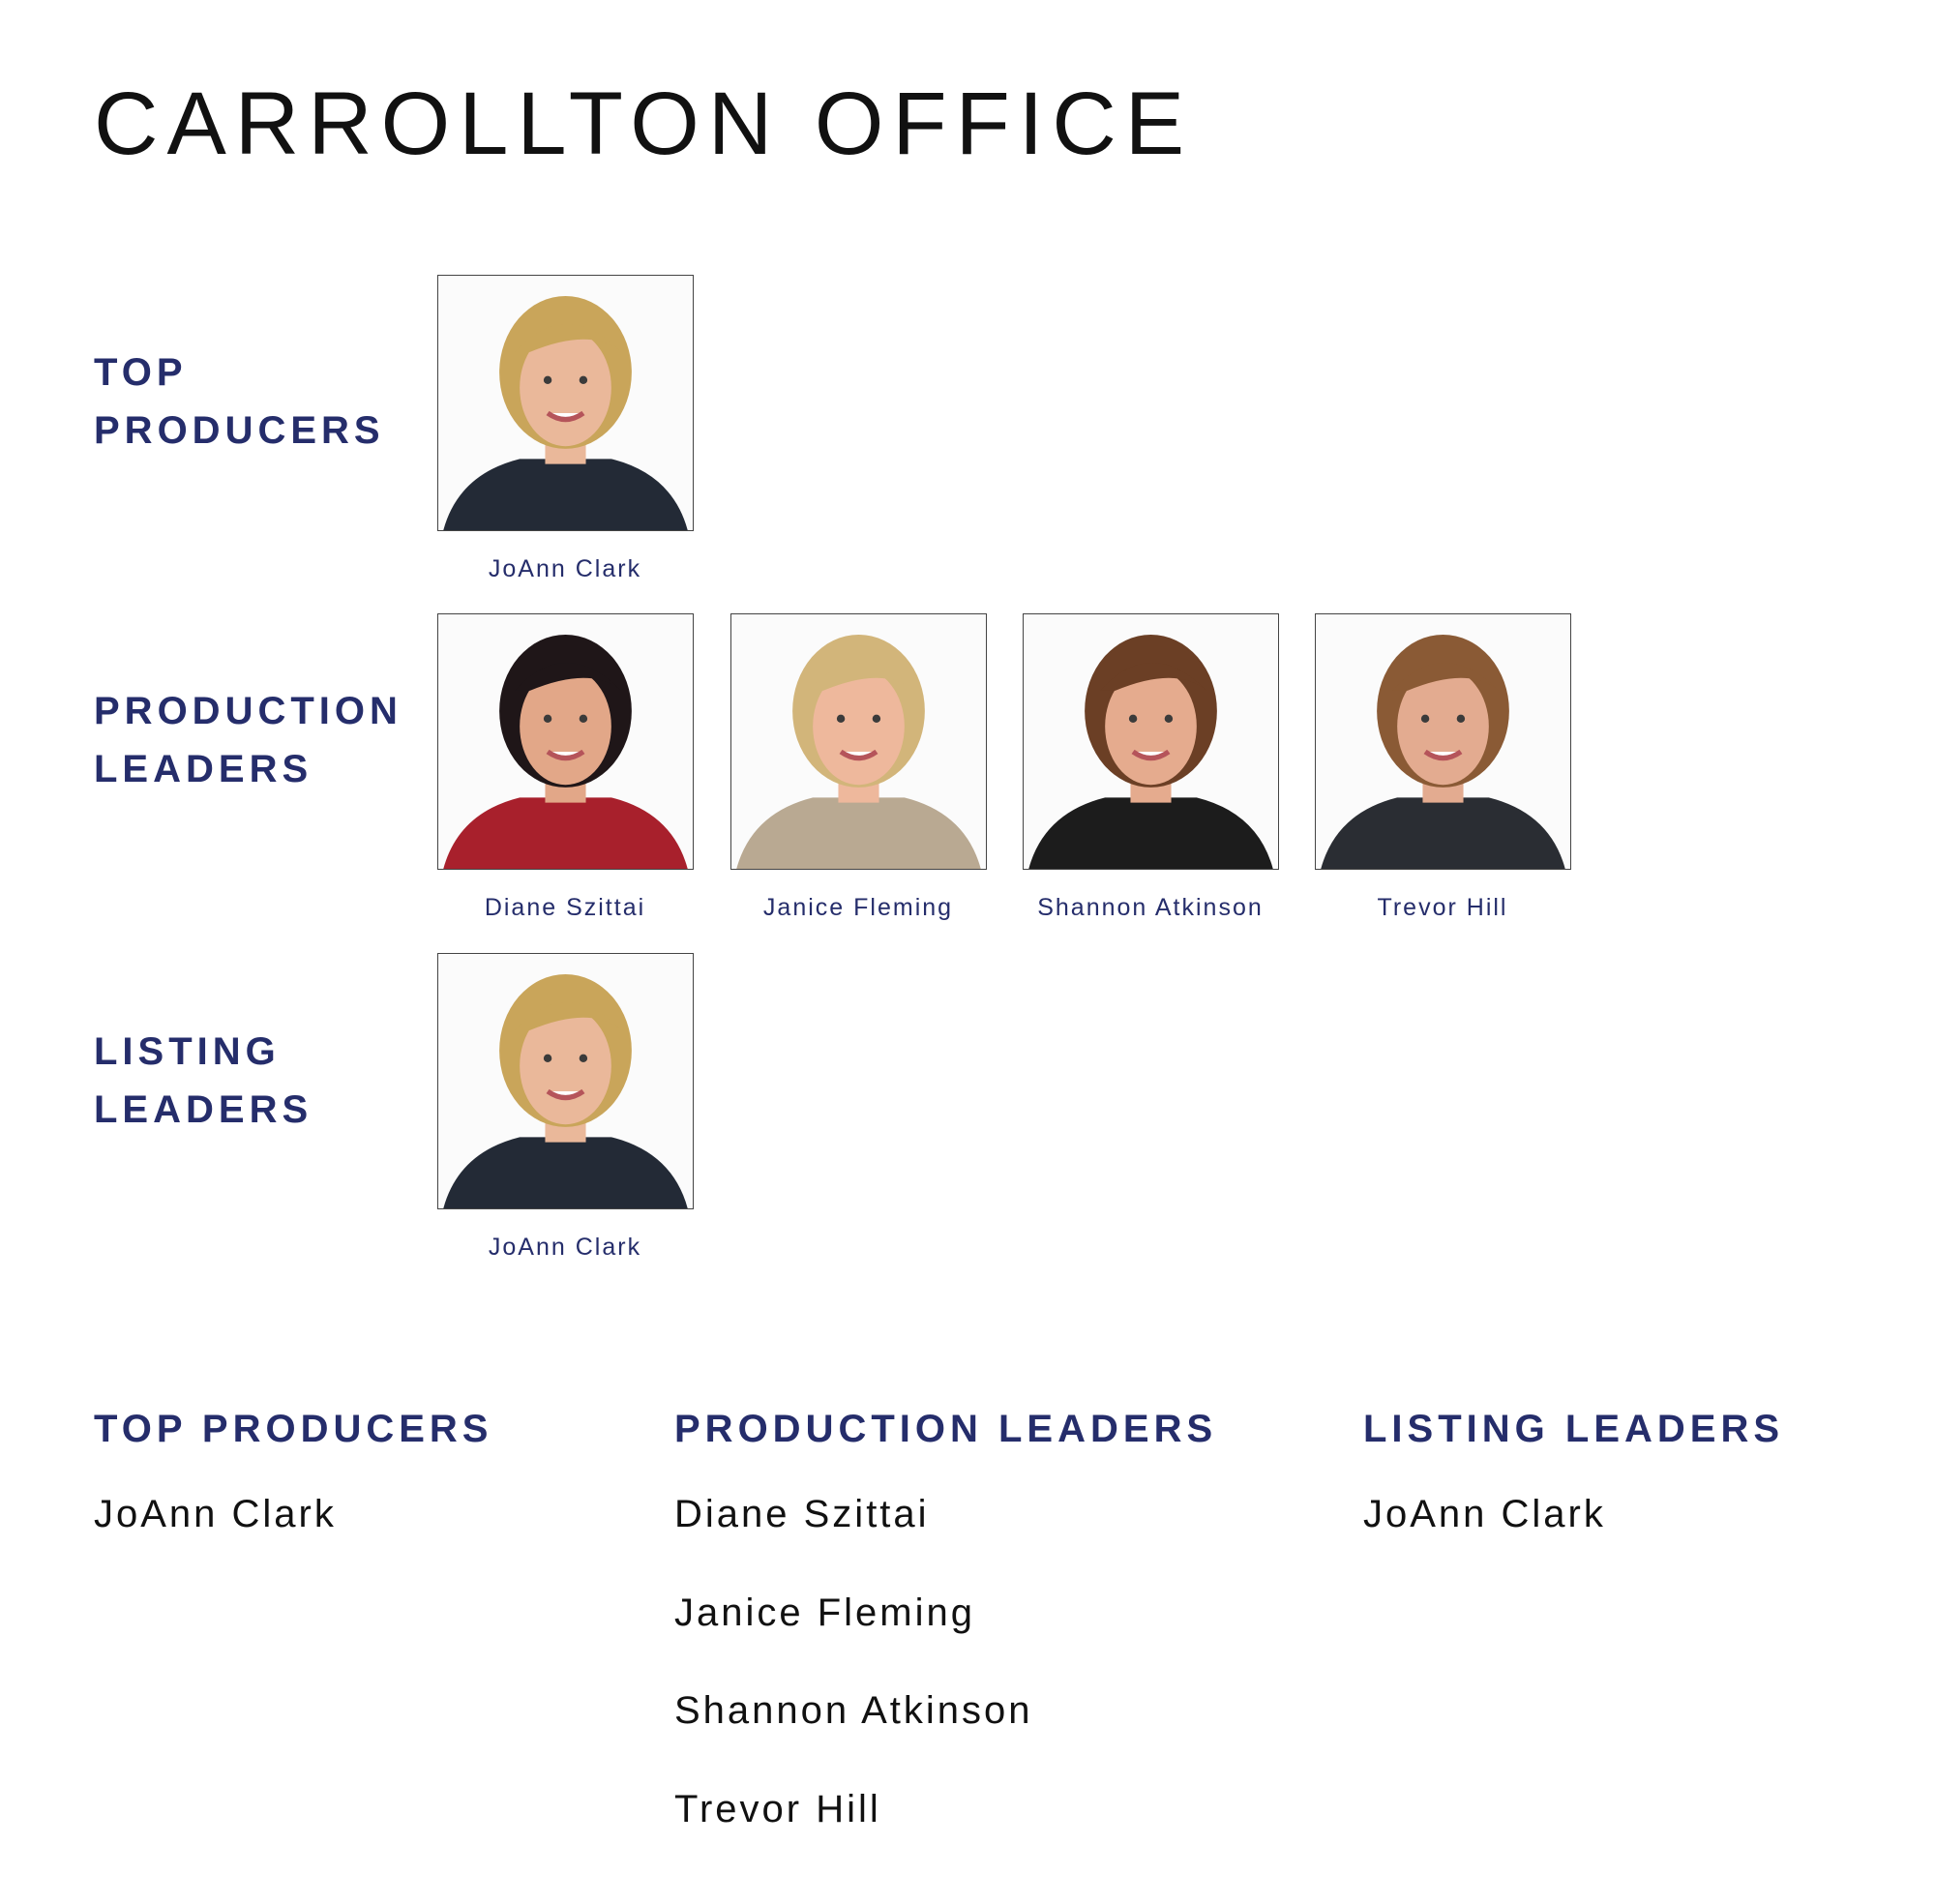  What do you see at coordinates (239, 402) in the screenshot?
I see `section-label-top-producers: TOP PRODUCERS` at bounding box center [239, 402].